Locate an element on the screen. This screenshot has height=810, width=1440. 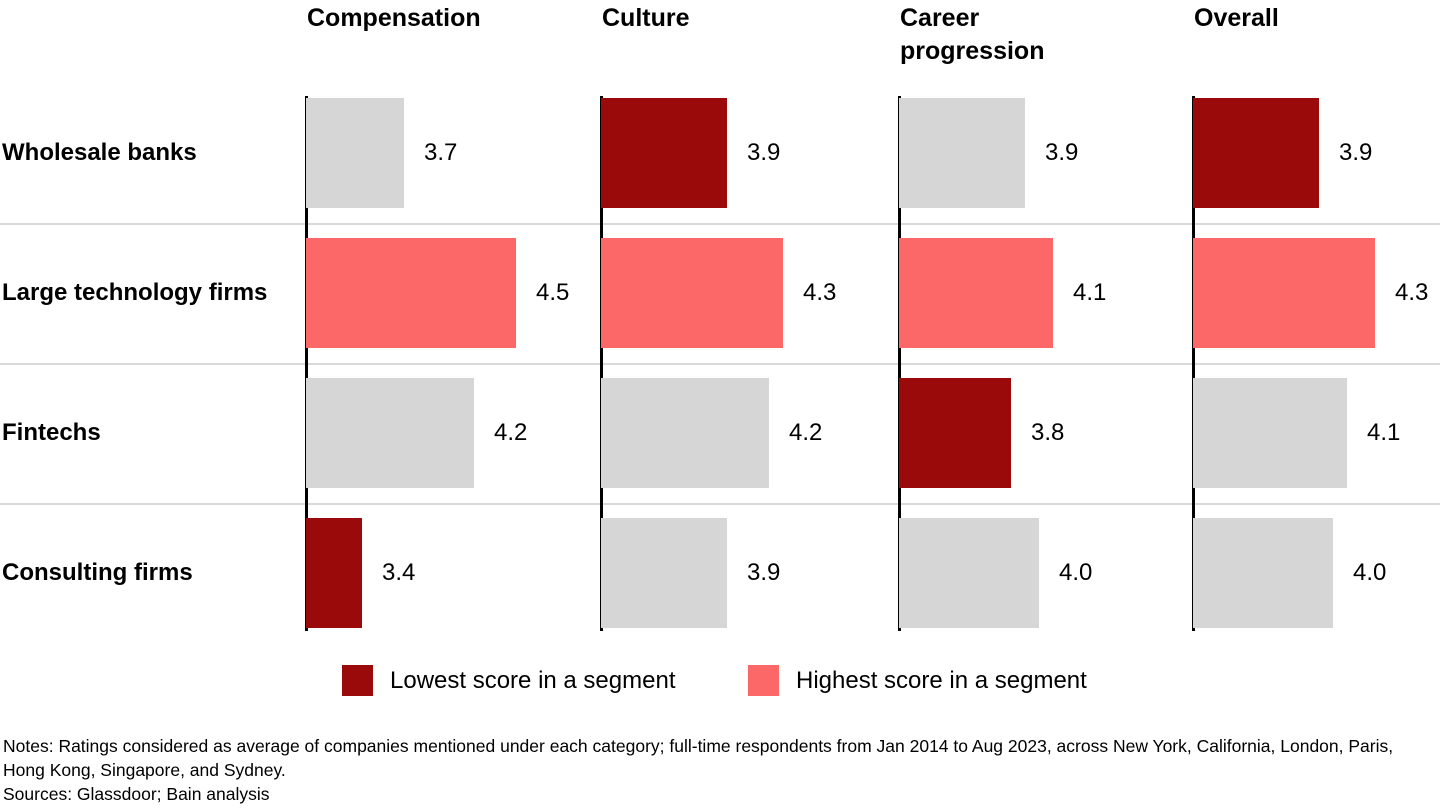
bar-wholesale-banks-col0 is located at coordinates (355, 153).